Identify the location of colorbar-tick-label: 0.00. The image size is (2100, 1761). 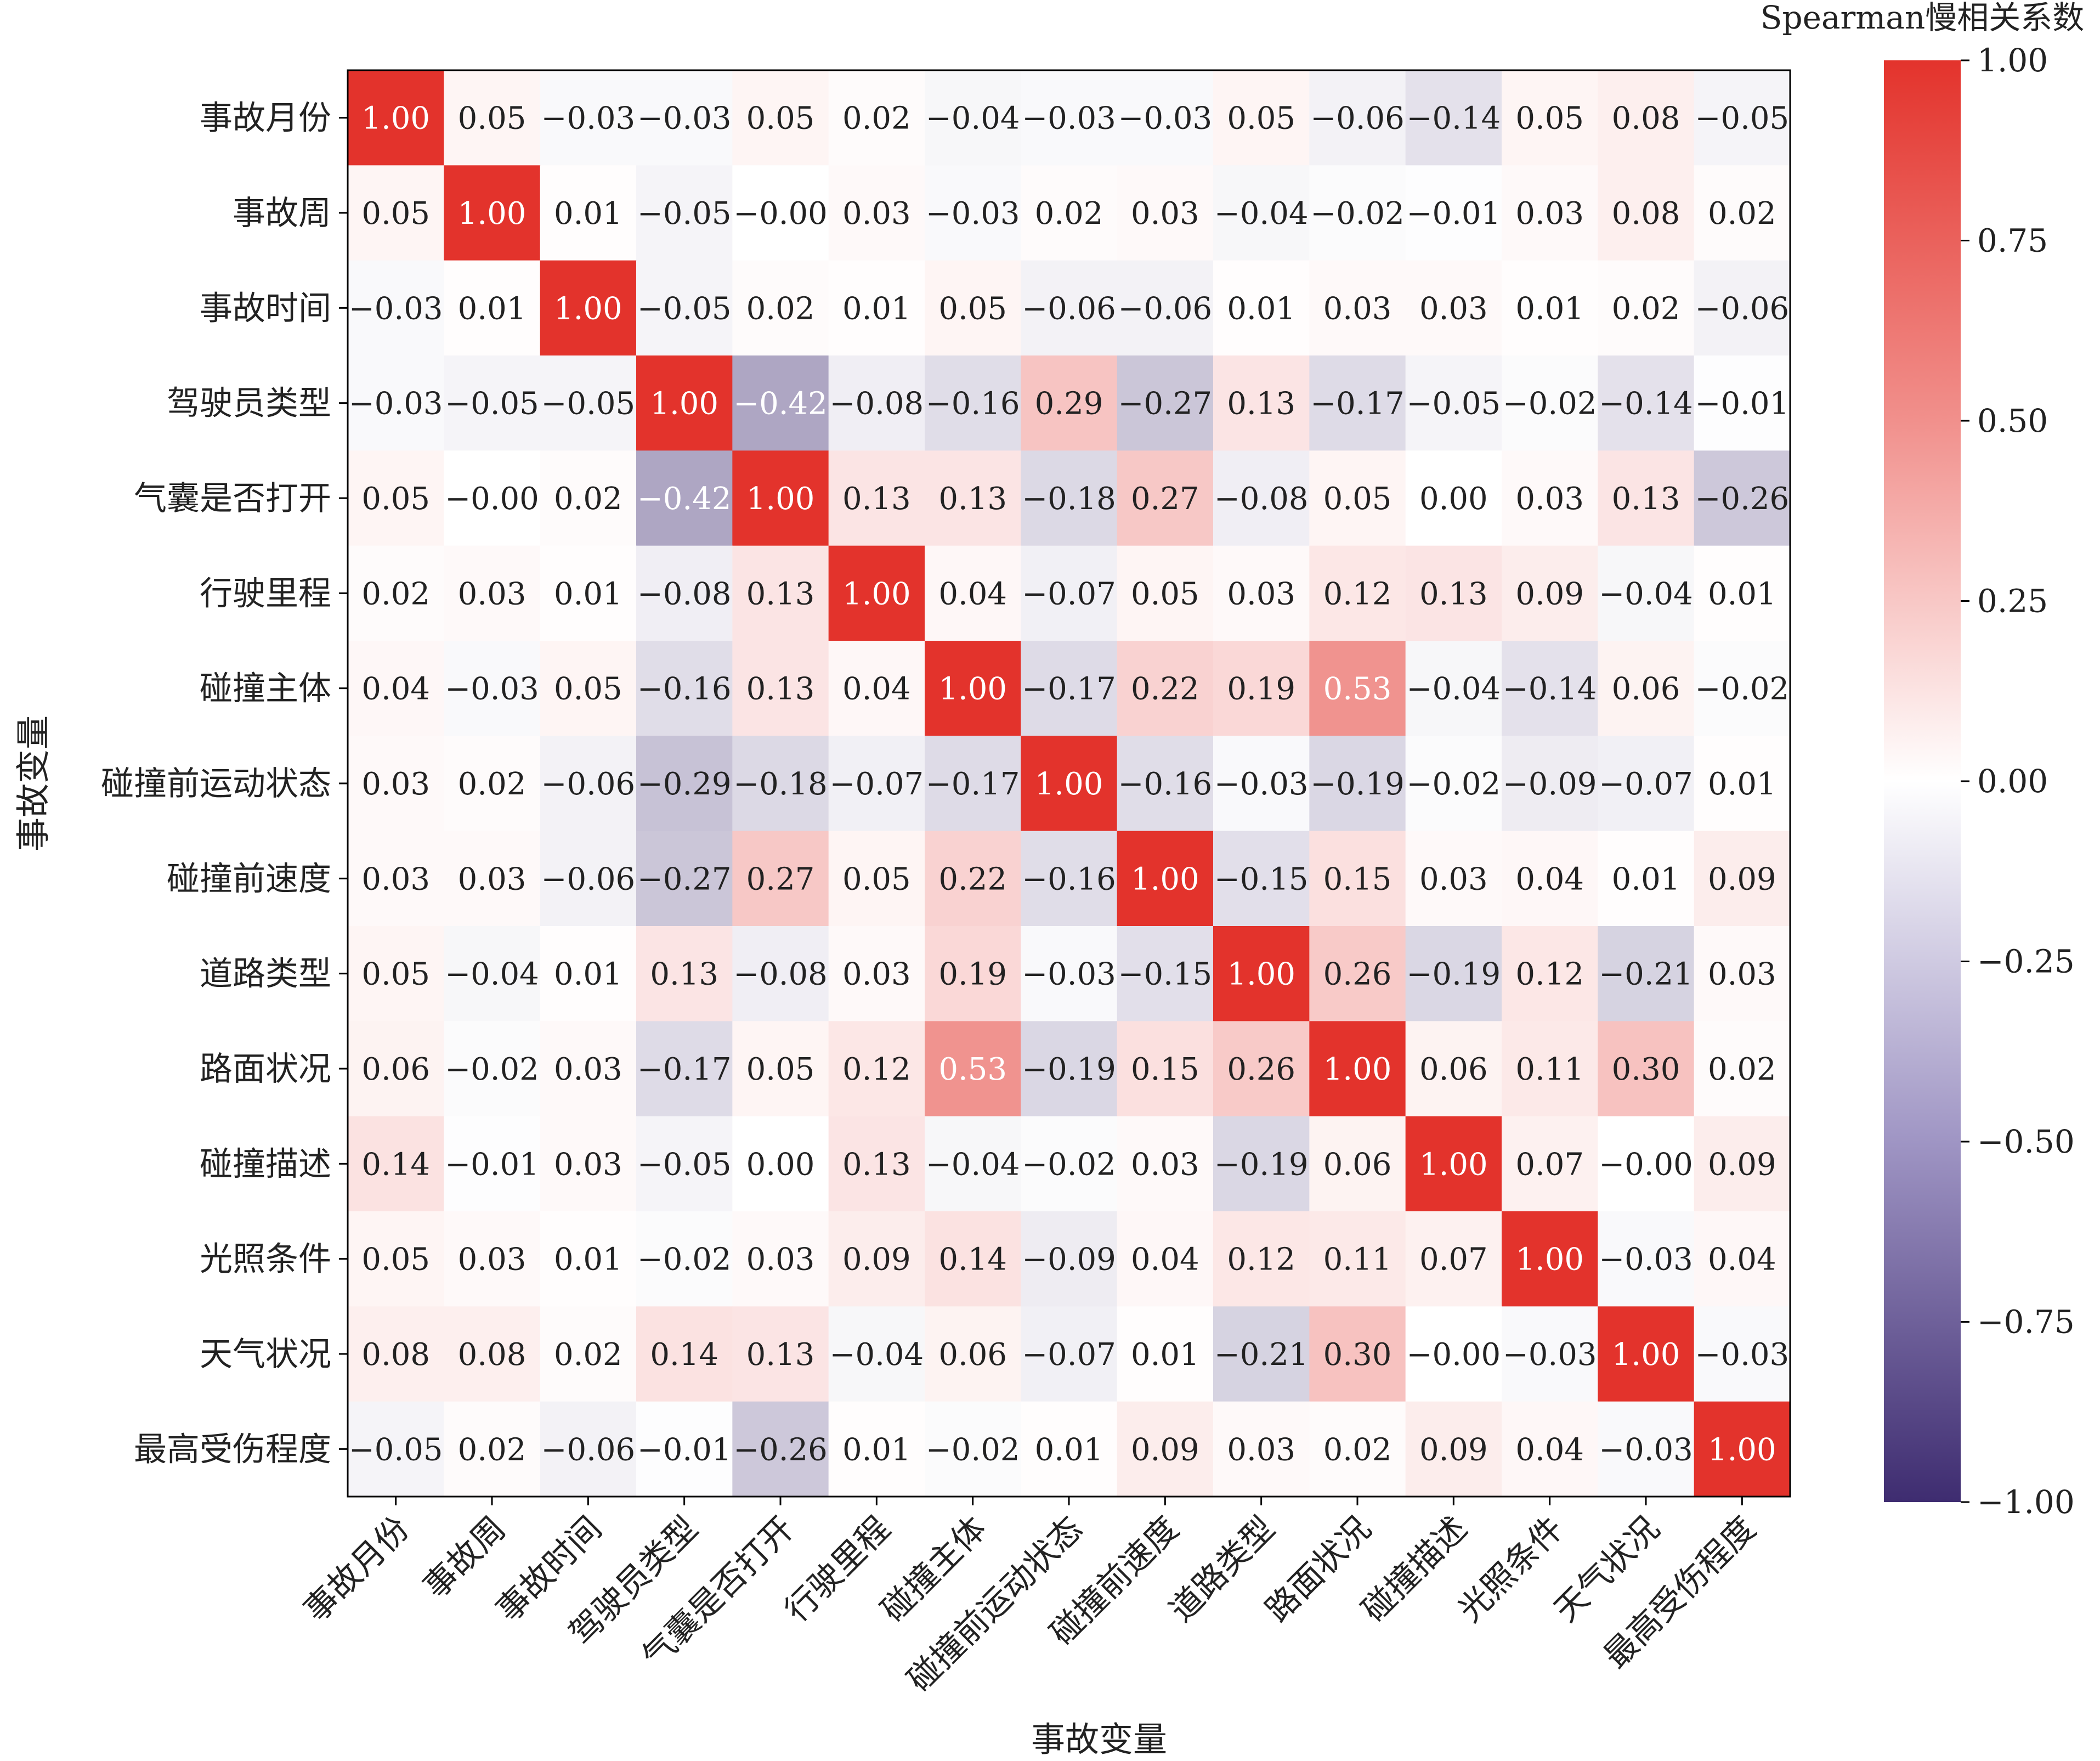
(2012, 781).